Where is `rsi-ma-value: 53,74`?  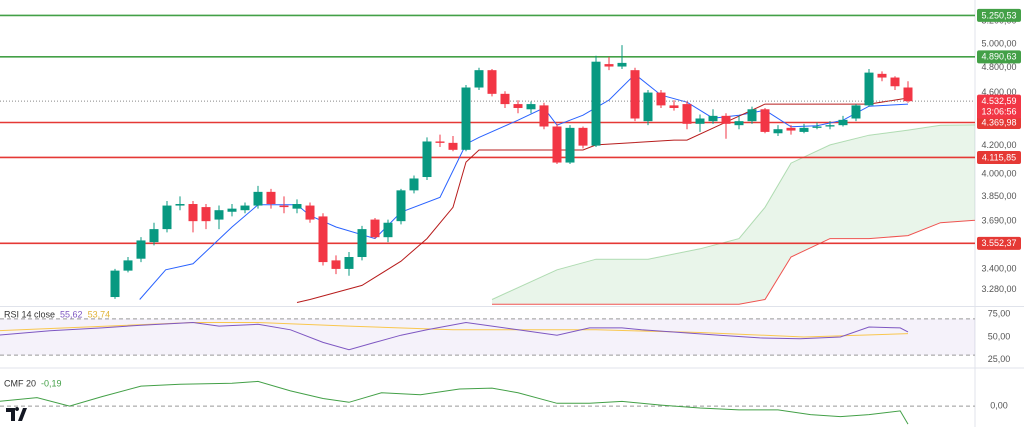 rsi-ma-value: 53,74 is located at coordinates (99, 314).